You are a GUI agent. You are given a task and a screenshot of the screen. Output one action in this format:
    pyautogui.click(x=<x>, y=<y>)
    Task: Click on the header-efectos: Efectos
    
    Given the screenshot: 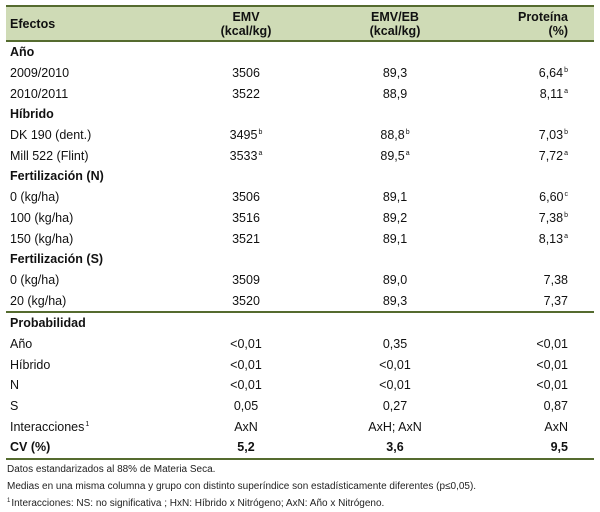 What is the action you would take?
    pyautogui.click(x=91, y=23)
    